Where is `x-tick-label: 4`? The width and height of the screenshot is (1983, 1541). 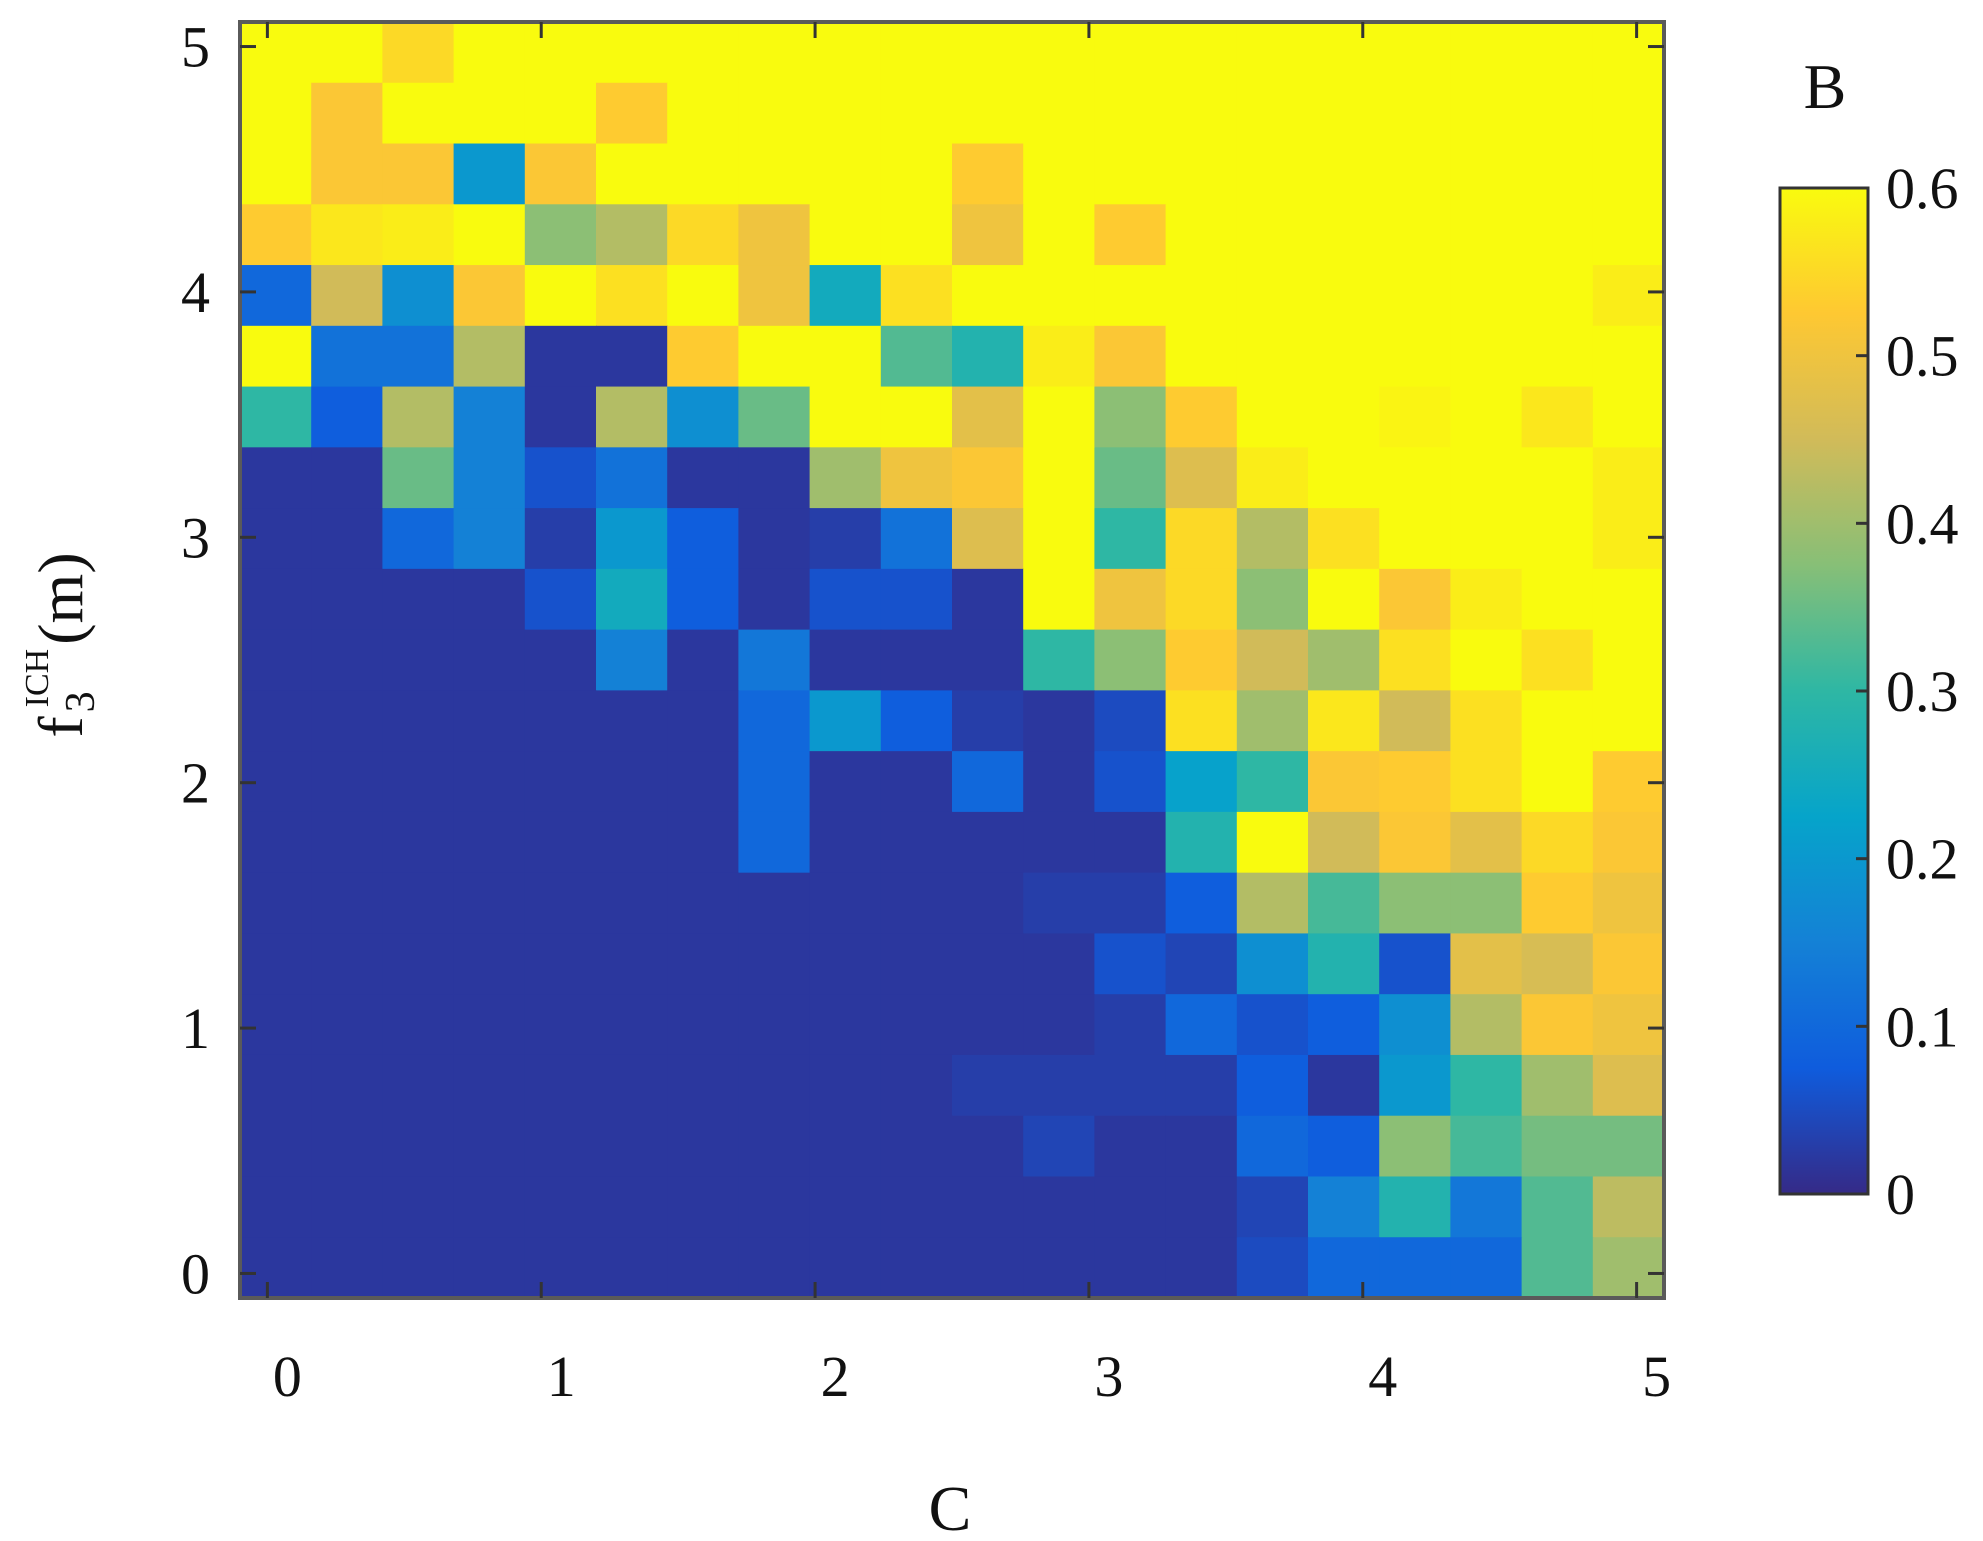 x-tick-label: 4 is located at coordinates (1382, 1376).